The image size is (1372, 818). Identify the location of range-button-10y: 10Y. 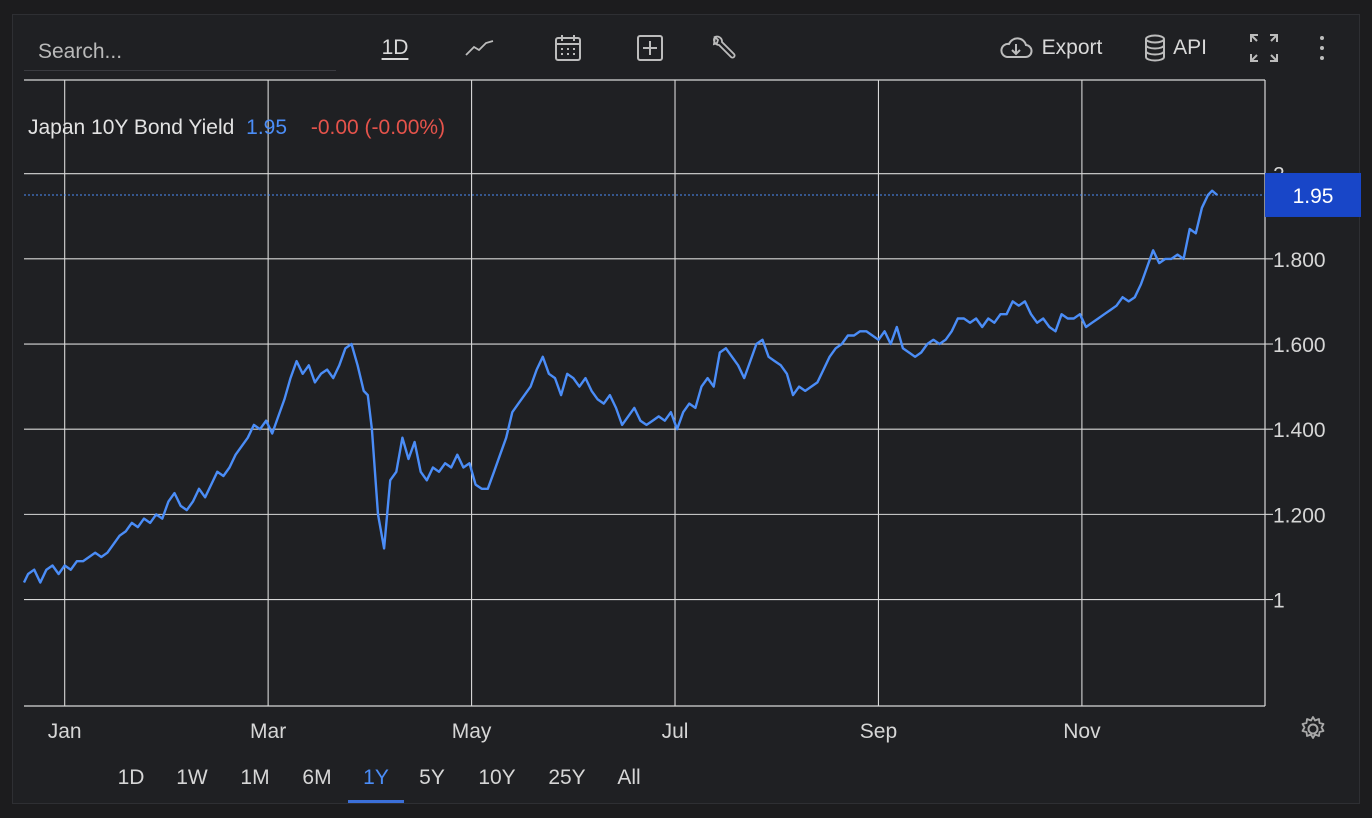
(497, 777).